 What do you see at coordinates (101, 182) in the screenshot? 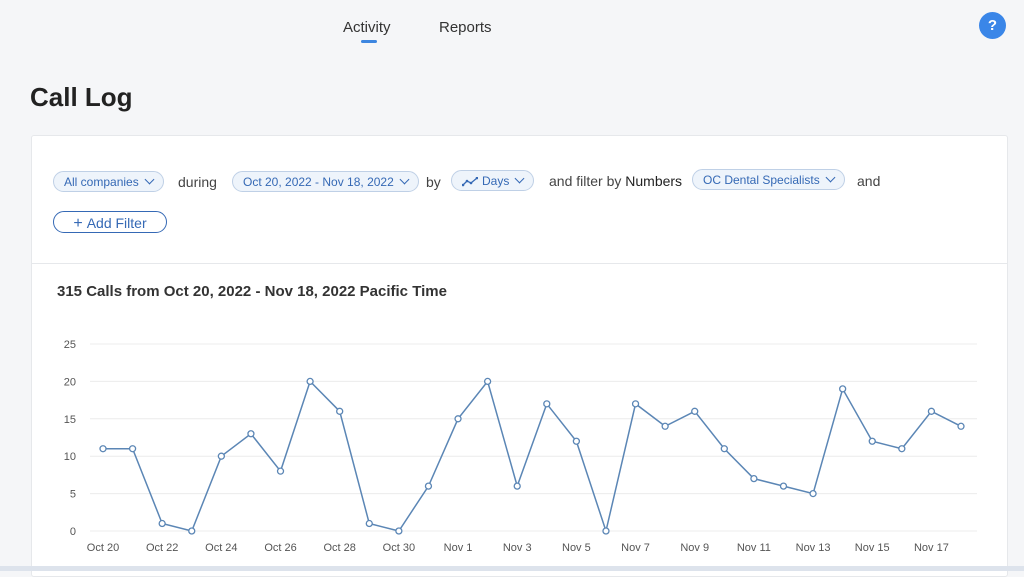
I see `company-select-label: All companies` at bounding box center [101, 182].